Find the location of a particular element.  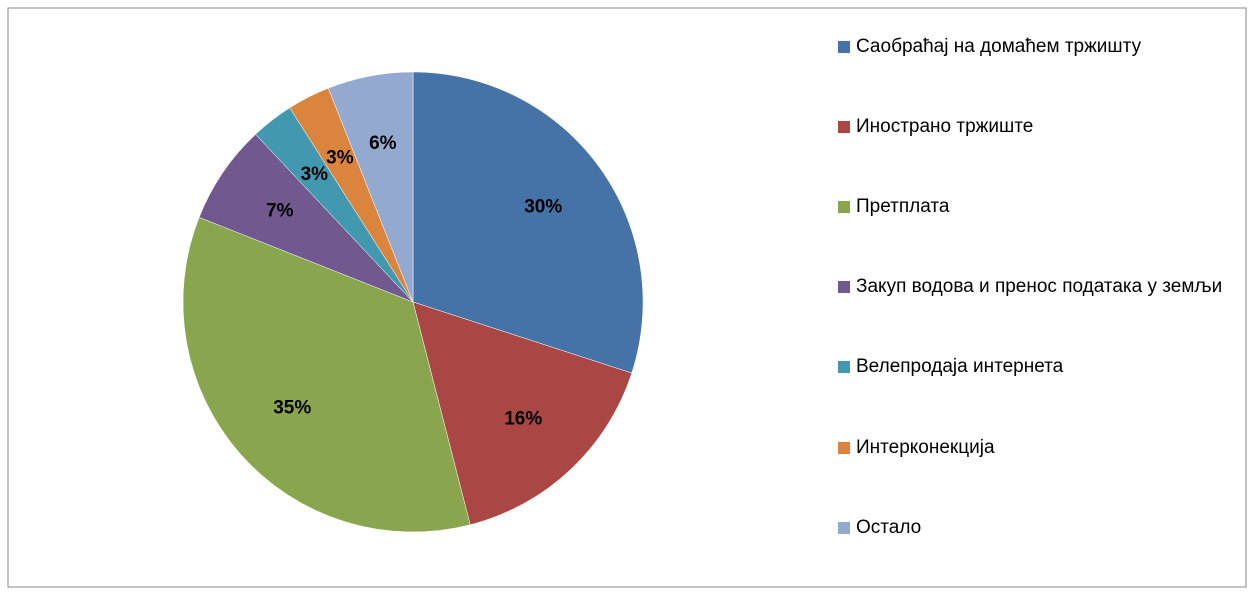

data-label: 30% is located at coordinates (543, 206).